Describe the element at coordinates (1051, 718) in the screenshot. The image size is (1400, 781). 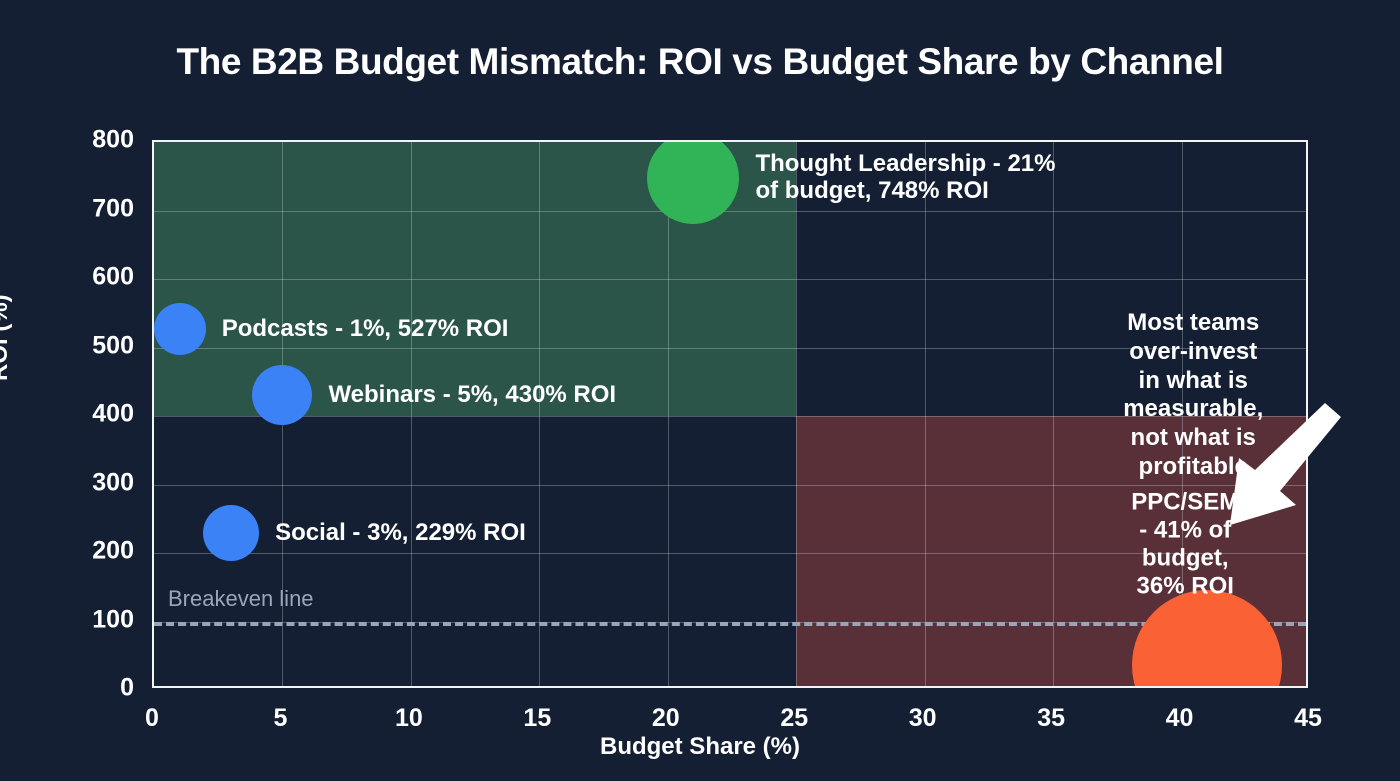
I see `x-tick-label: 35` at that location.